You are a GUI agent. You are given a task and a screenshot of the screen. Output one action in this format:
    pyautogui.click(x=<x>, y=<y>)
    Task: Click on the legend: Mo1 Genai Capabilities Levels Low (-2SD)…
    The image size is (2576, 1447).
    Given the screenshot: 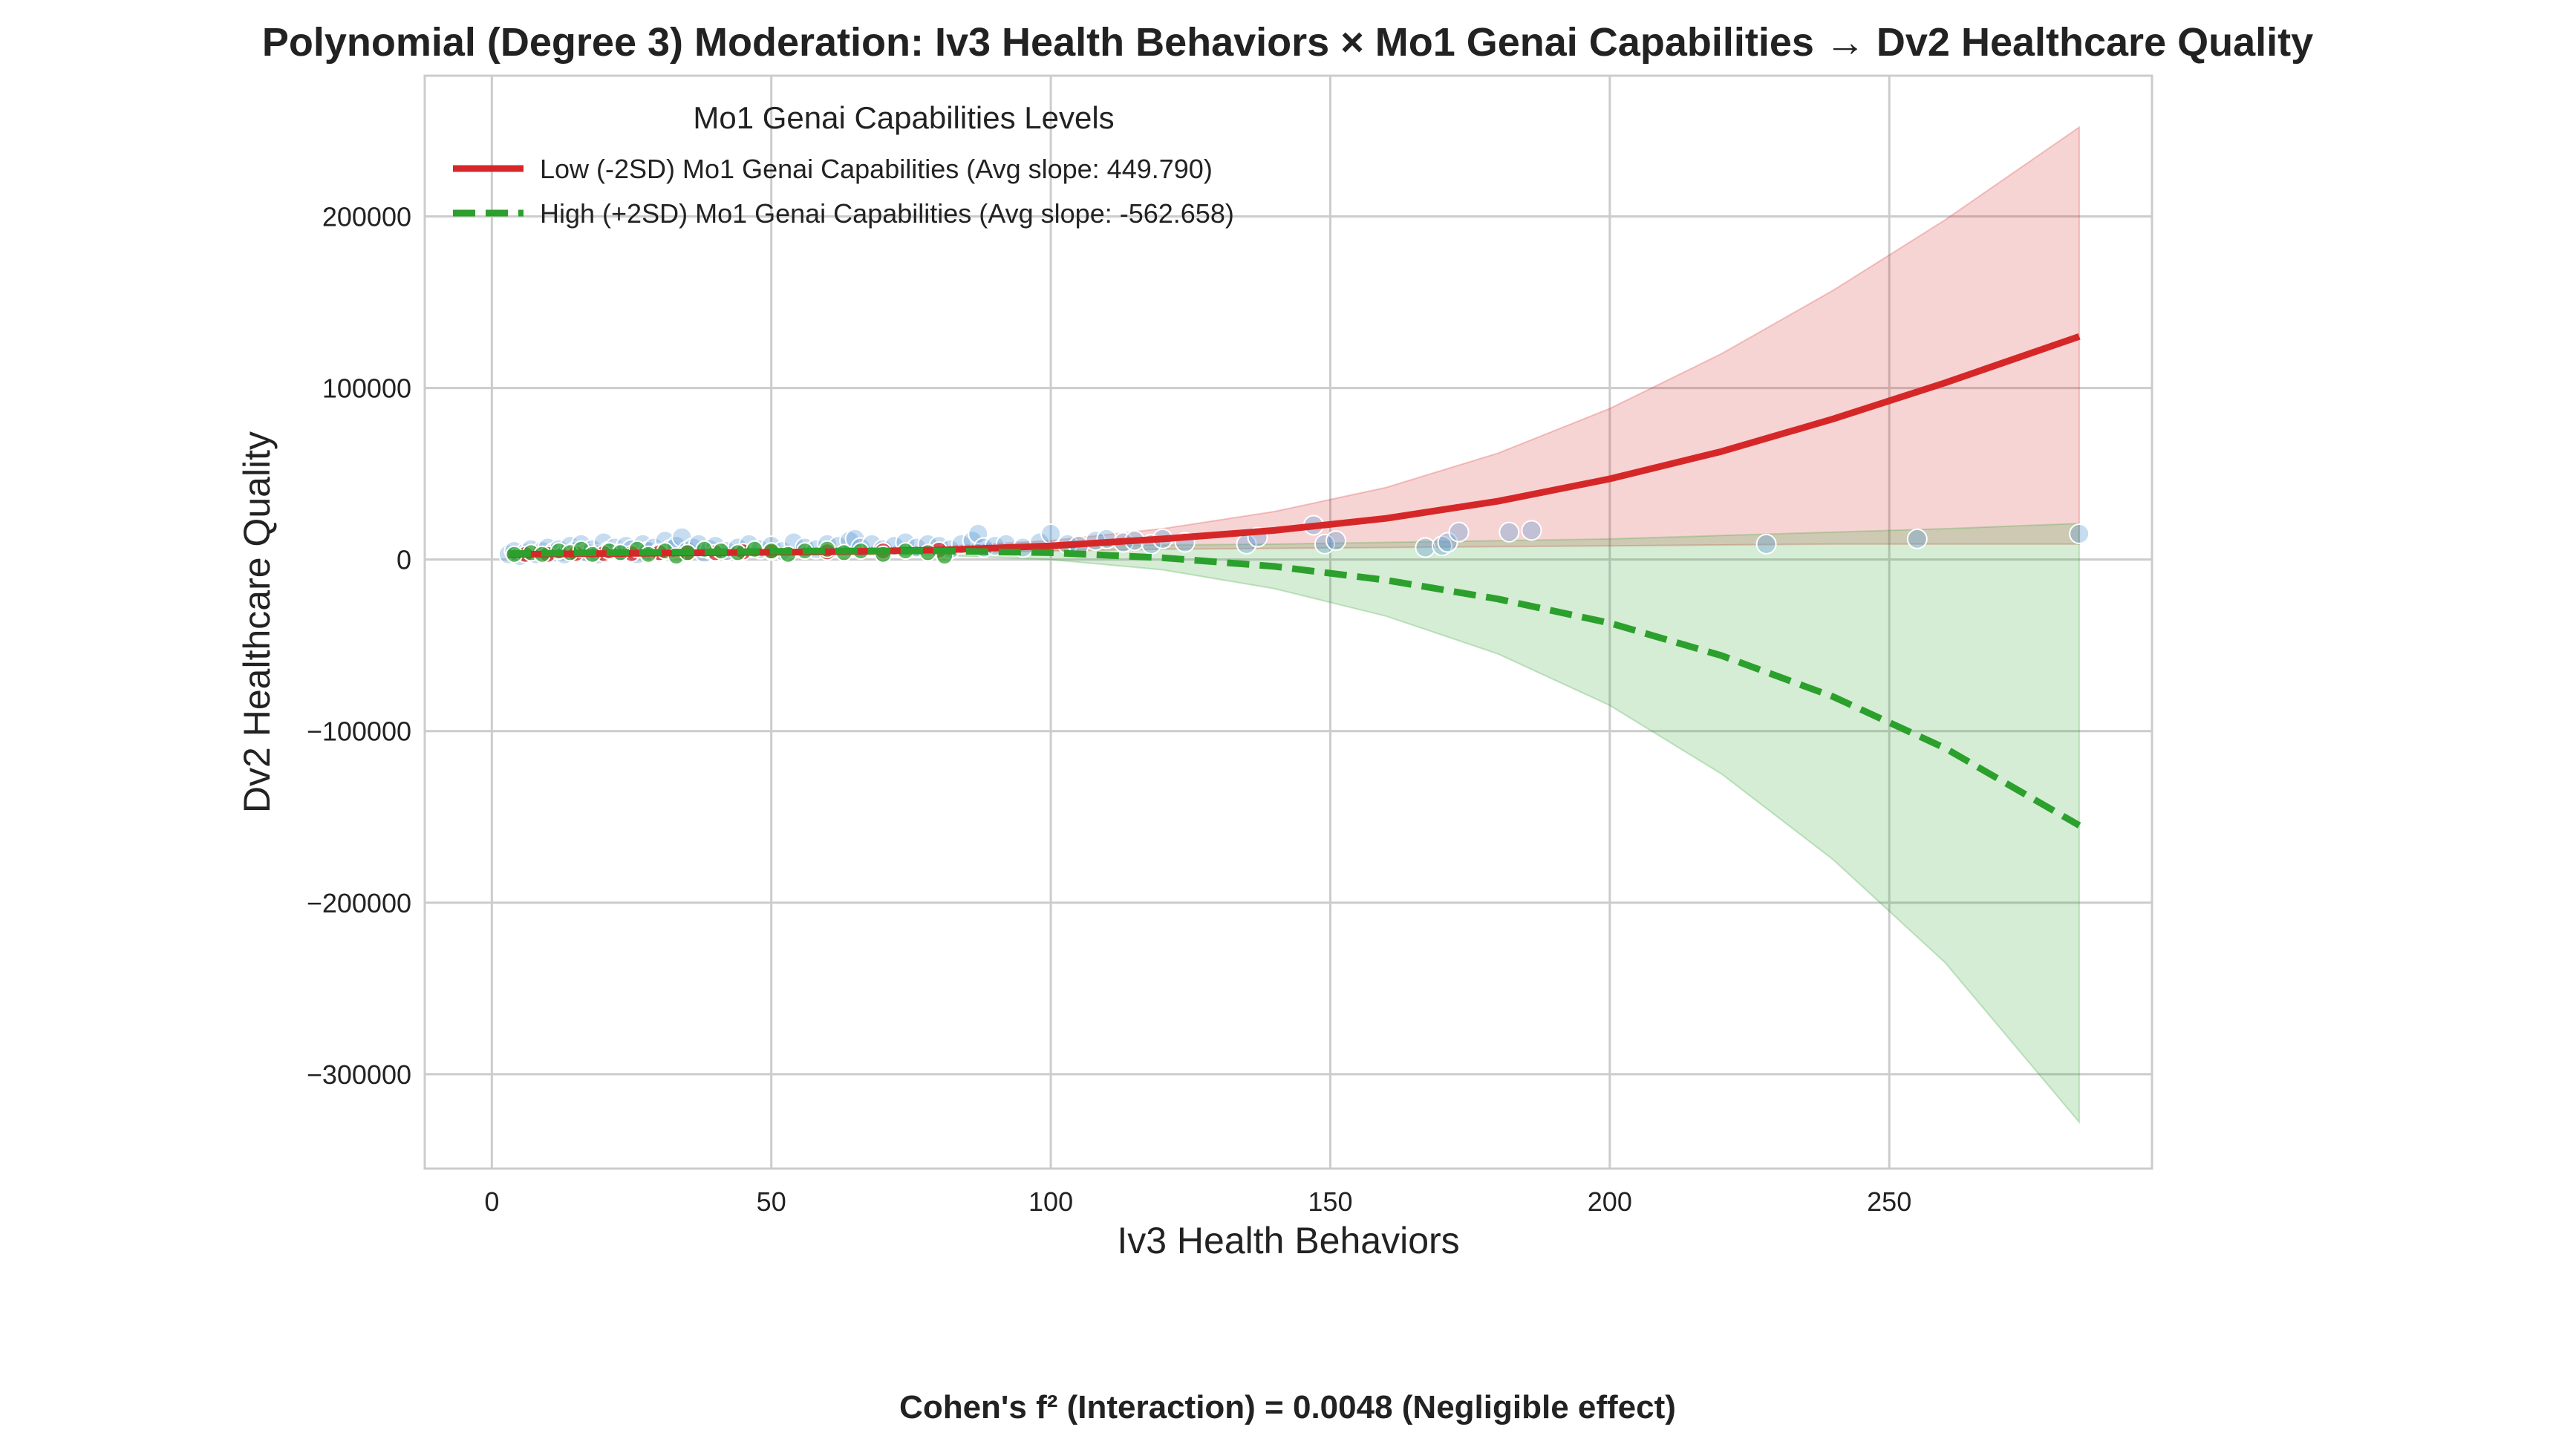 What is the action you would take?
    pyautogui.click(x=843, y=164)
    